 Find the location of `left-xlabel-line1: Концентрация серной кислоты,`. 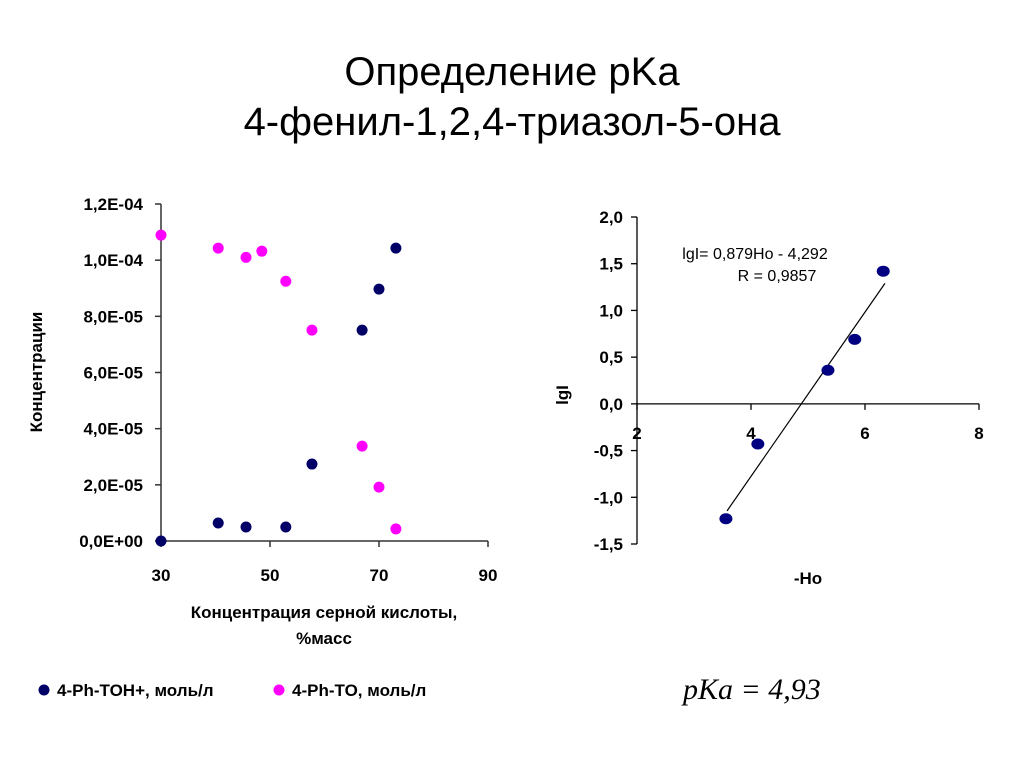

left-xlabel-line1: Концентрация серной кислоты, is located at coordinates (324, 612).